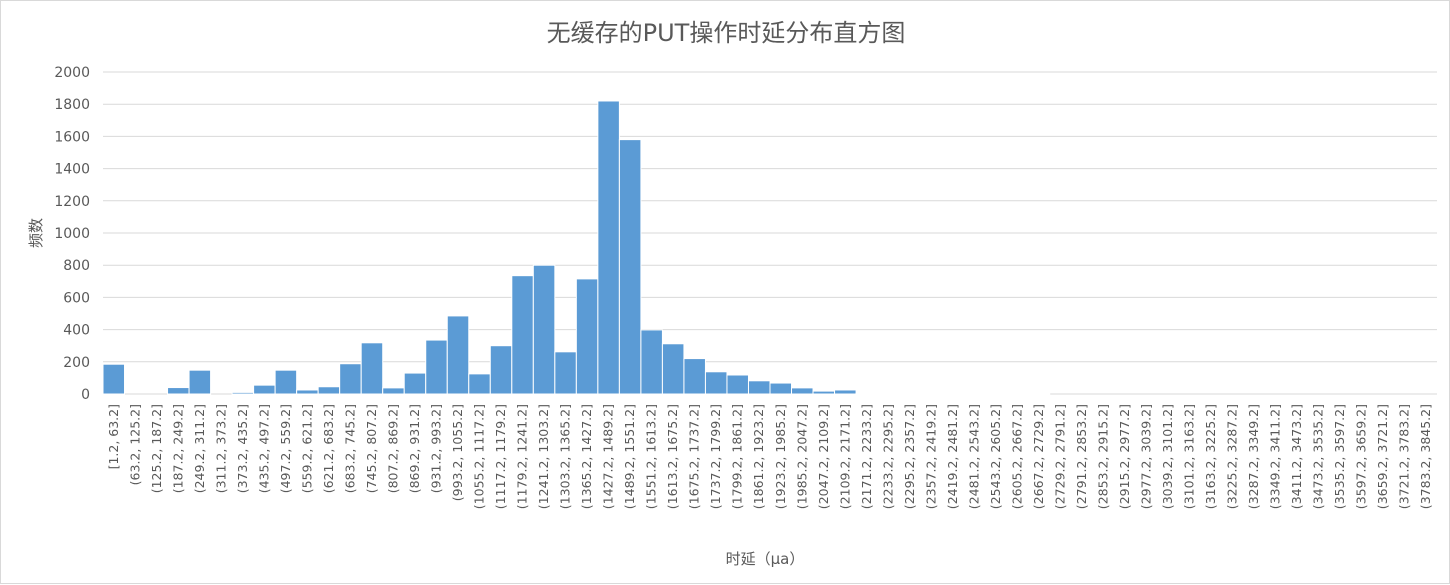  I want to click on y-tick-label: 0, so click(85, 395).